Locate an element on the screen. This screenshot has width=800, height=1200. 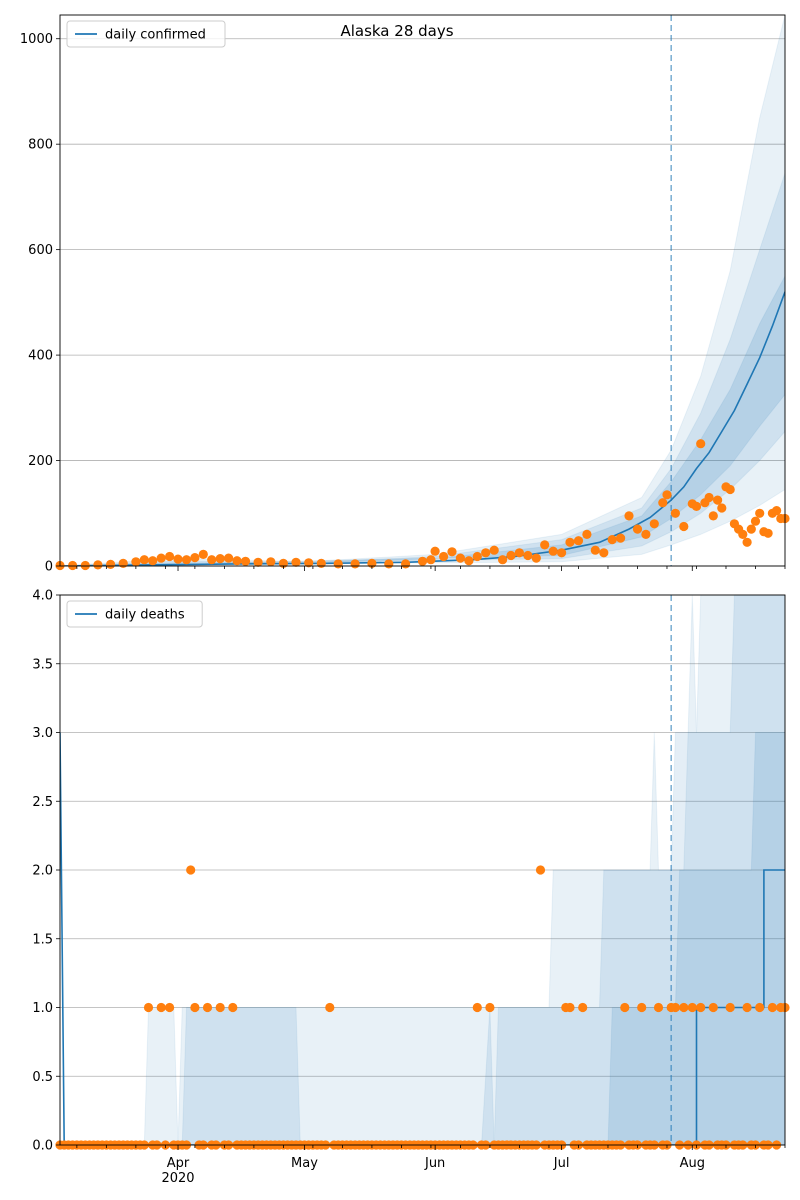
legend-label: daily confirmed is located at coordinates (155, 35).